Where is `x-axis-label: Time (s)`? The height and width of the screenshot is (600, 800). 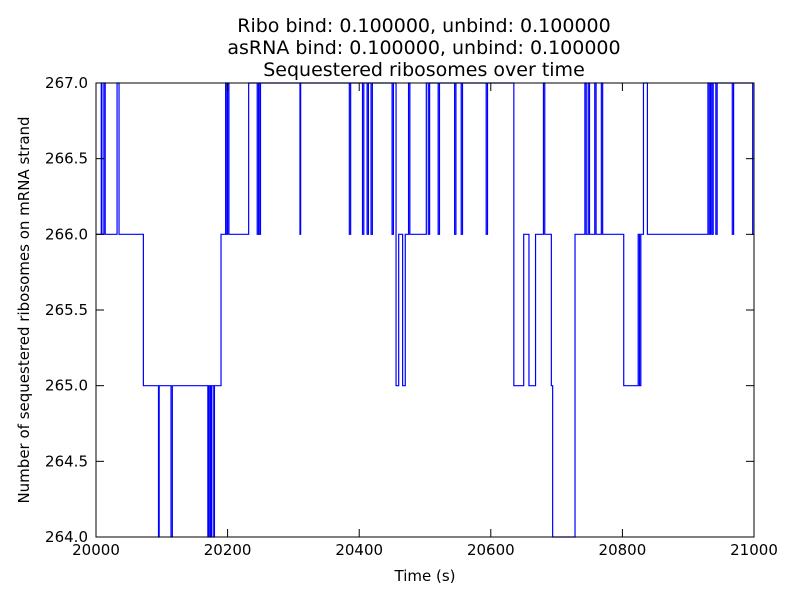 x-axis-label: Time (s) is located at coordinates (425, 576).